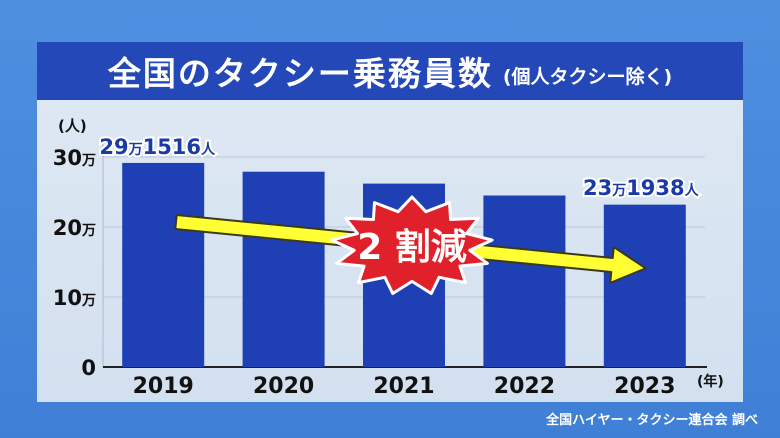  Describe the element at coordinates (88, 368) in the screenshot. I see `y-tick-label: 0` at that location.